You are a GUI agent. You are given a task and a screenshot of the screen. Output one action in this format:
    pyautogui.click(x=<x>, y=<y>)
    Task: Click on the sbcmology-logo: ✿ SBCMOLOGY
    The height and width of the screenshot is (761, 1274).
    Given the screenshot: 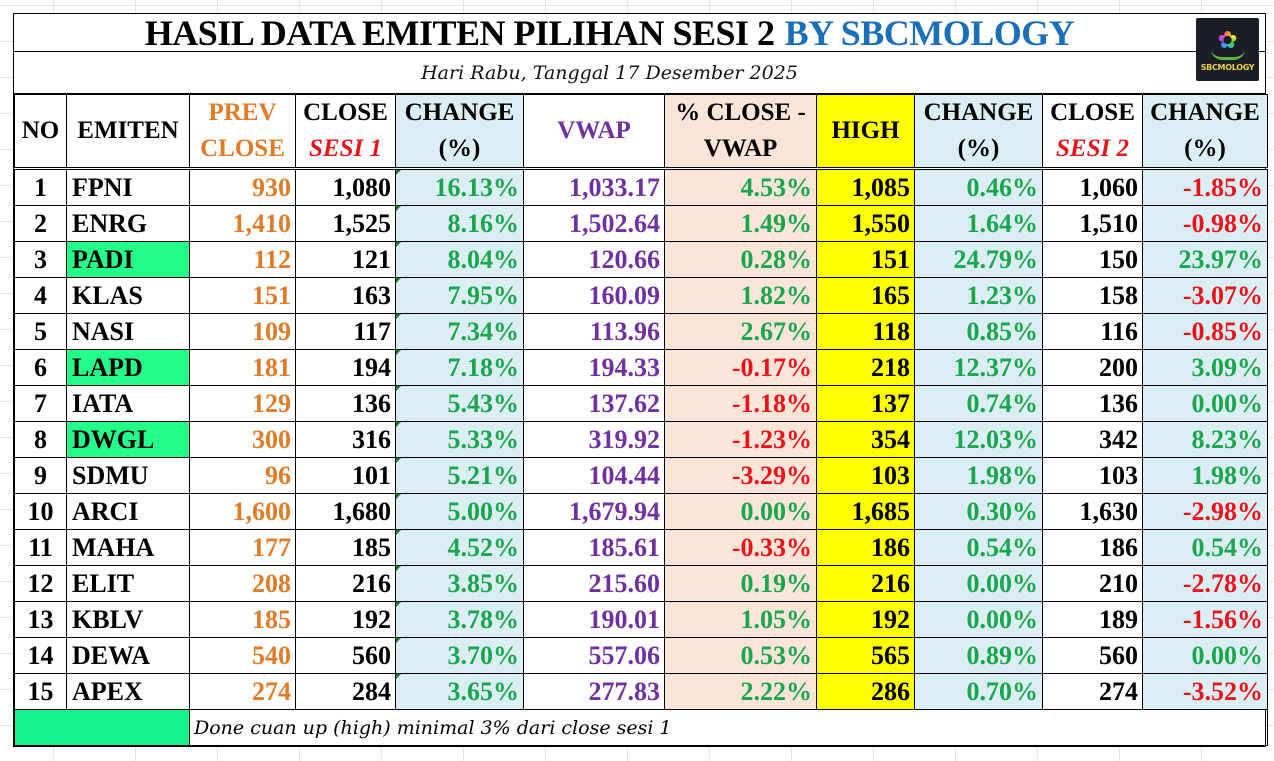 What is the action you would take?
    pyautogui.click(x=1227, y=49)
    